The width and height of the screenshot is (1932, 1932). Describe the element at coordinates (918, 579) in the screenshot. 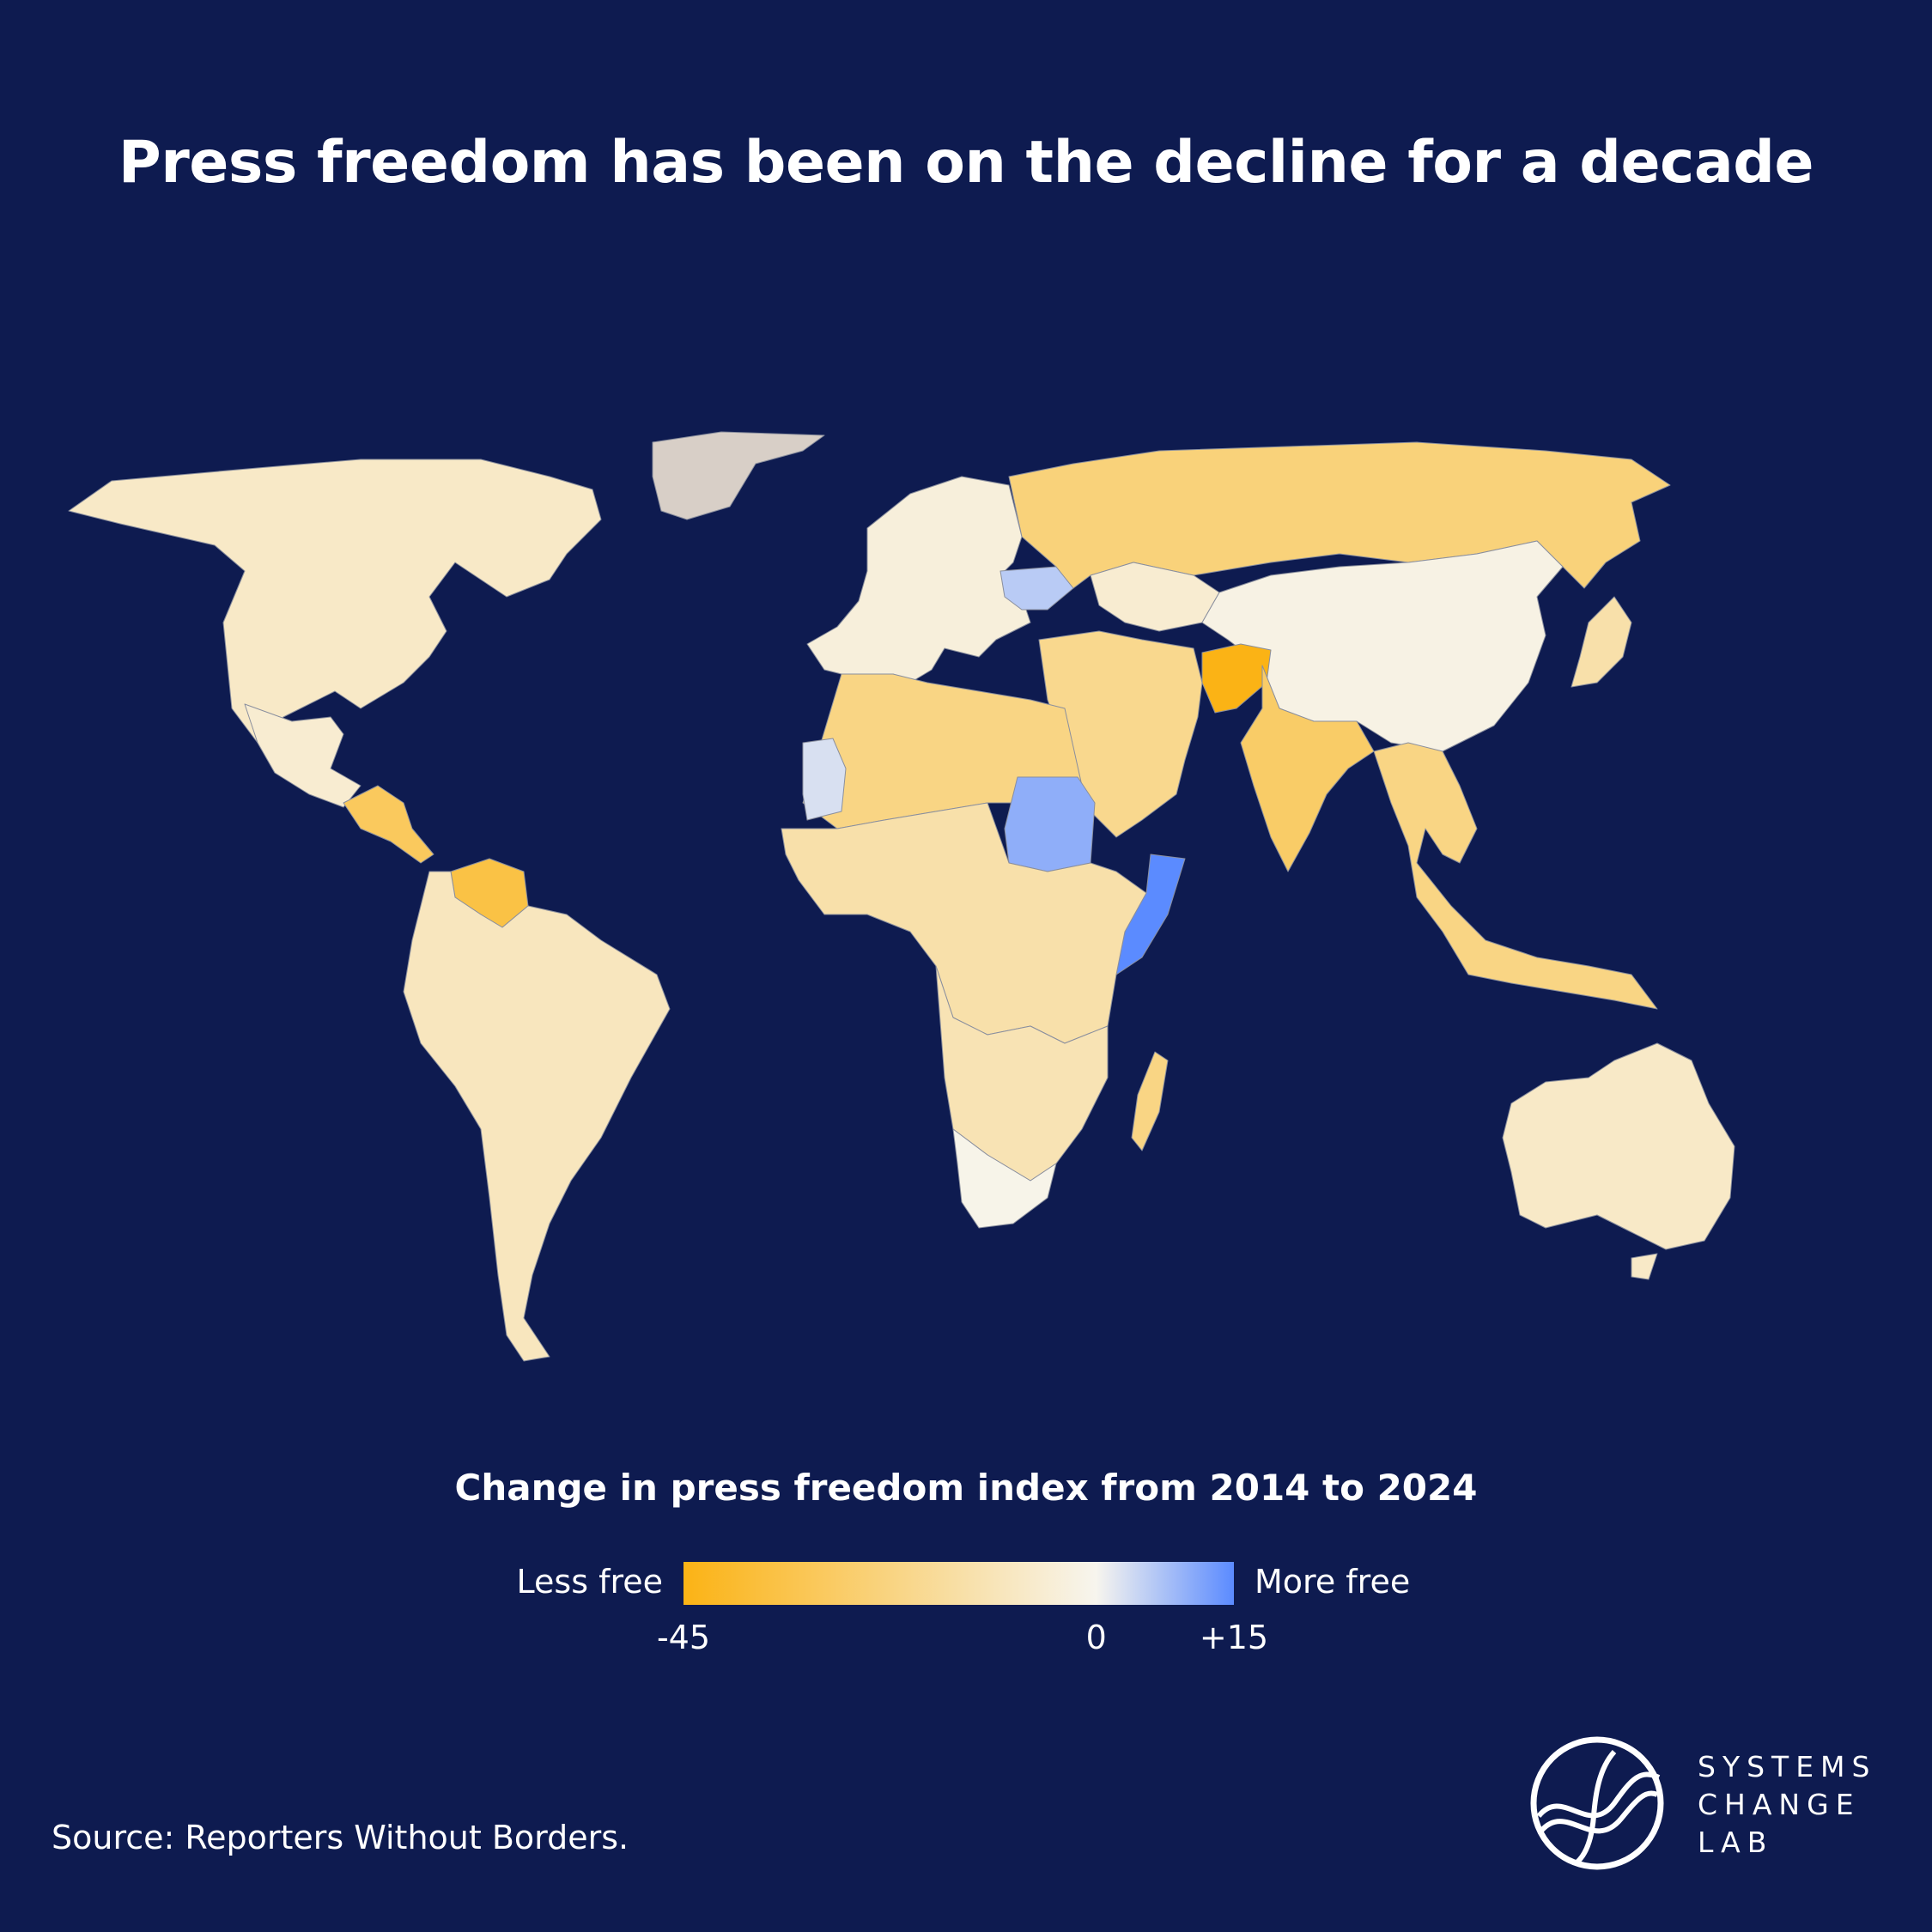

I see `region-europe` at that location.